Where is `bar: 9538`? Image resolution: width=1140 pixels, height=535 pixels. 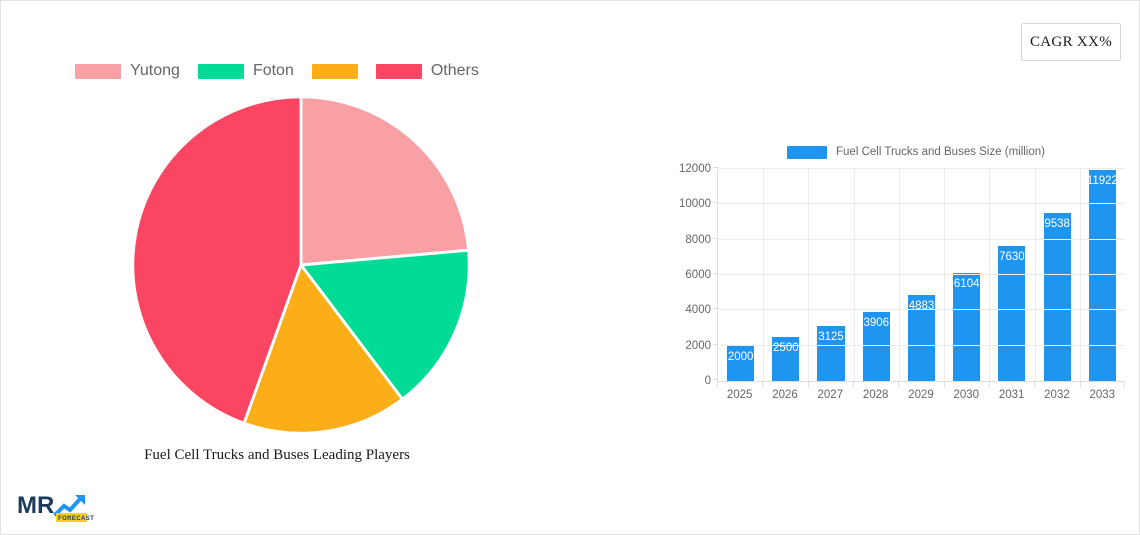 bar: 9538 is located at coordinates (1057, 296).